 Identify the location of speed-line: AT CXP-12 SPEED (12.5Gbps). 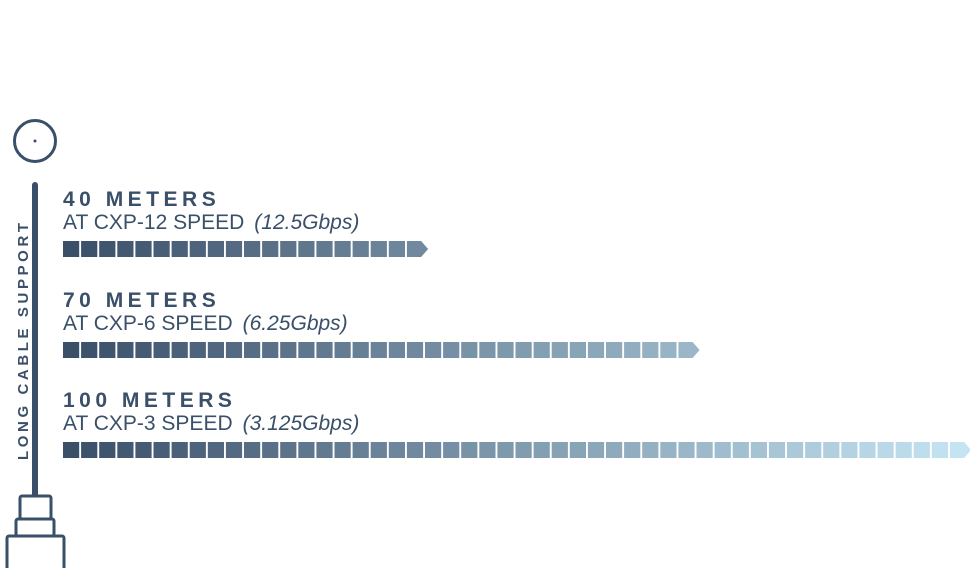
(247, 223).